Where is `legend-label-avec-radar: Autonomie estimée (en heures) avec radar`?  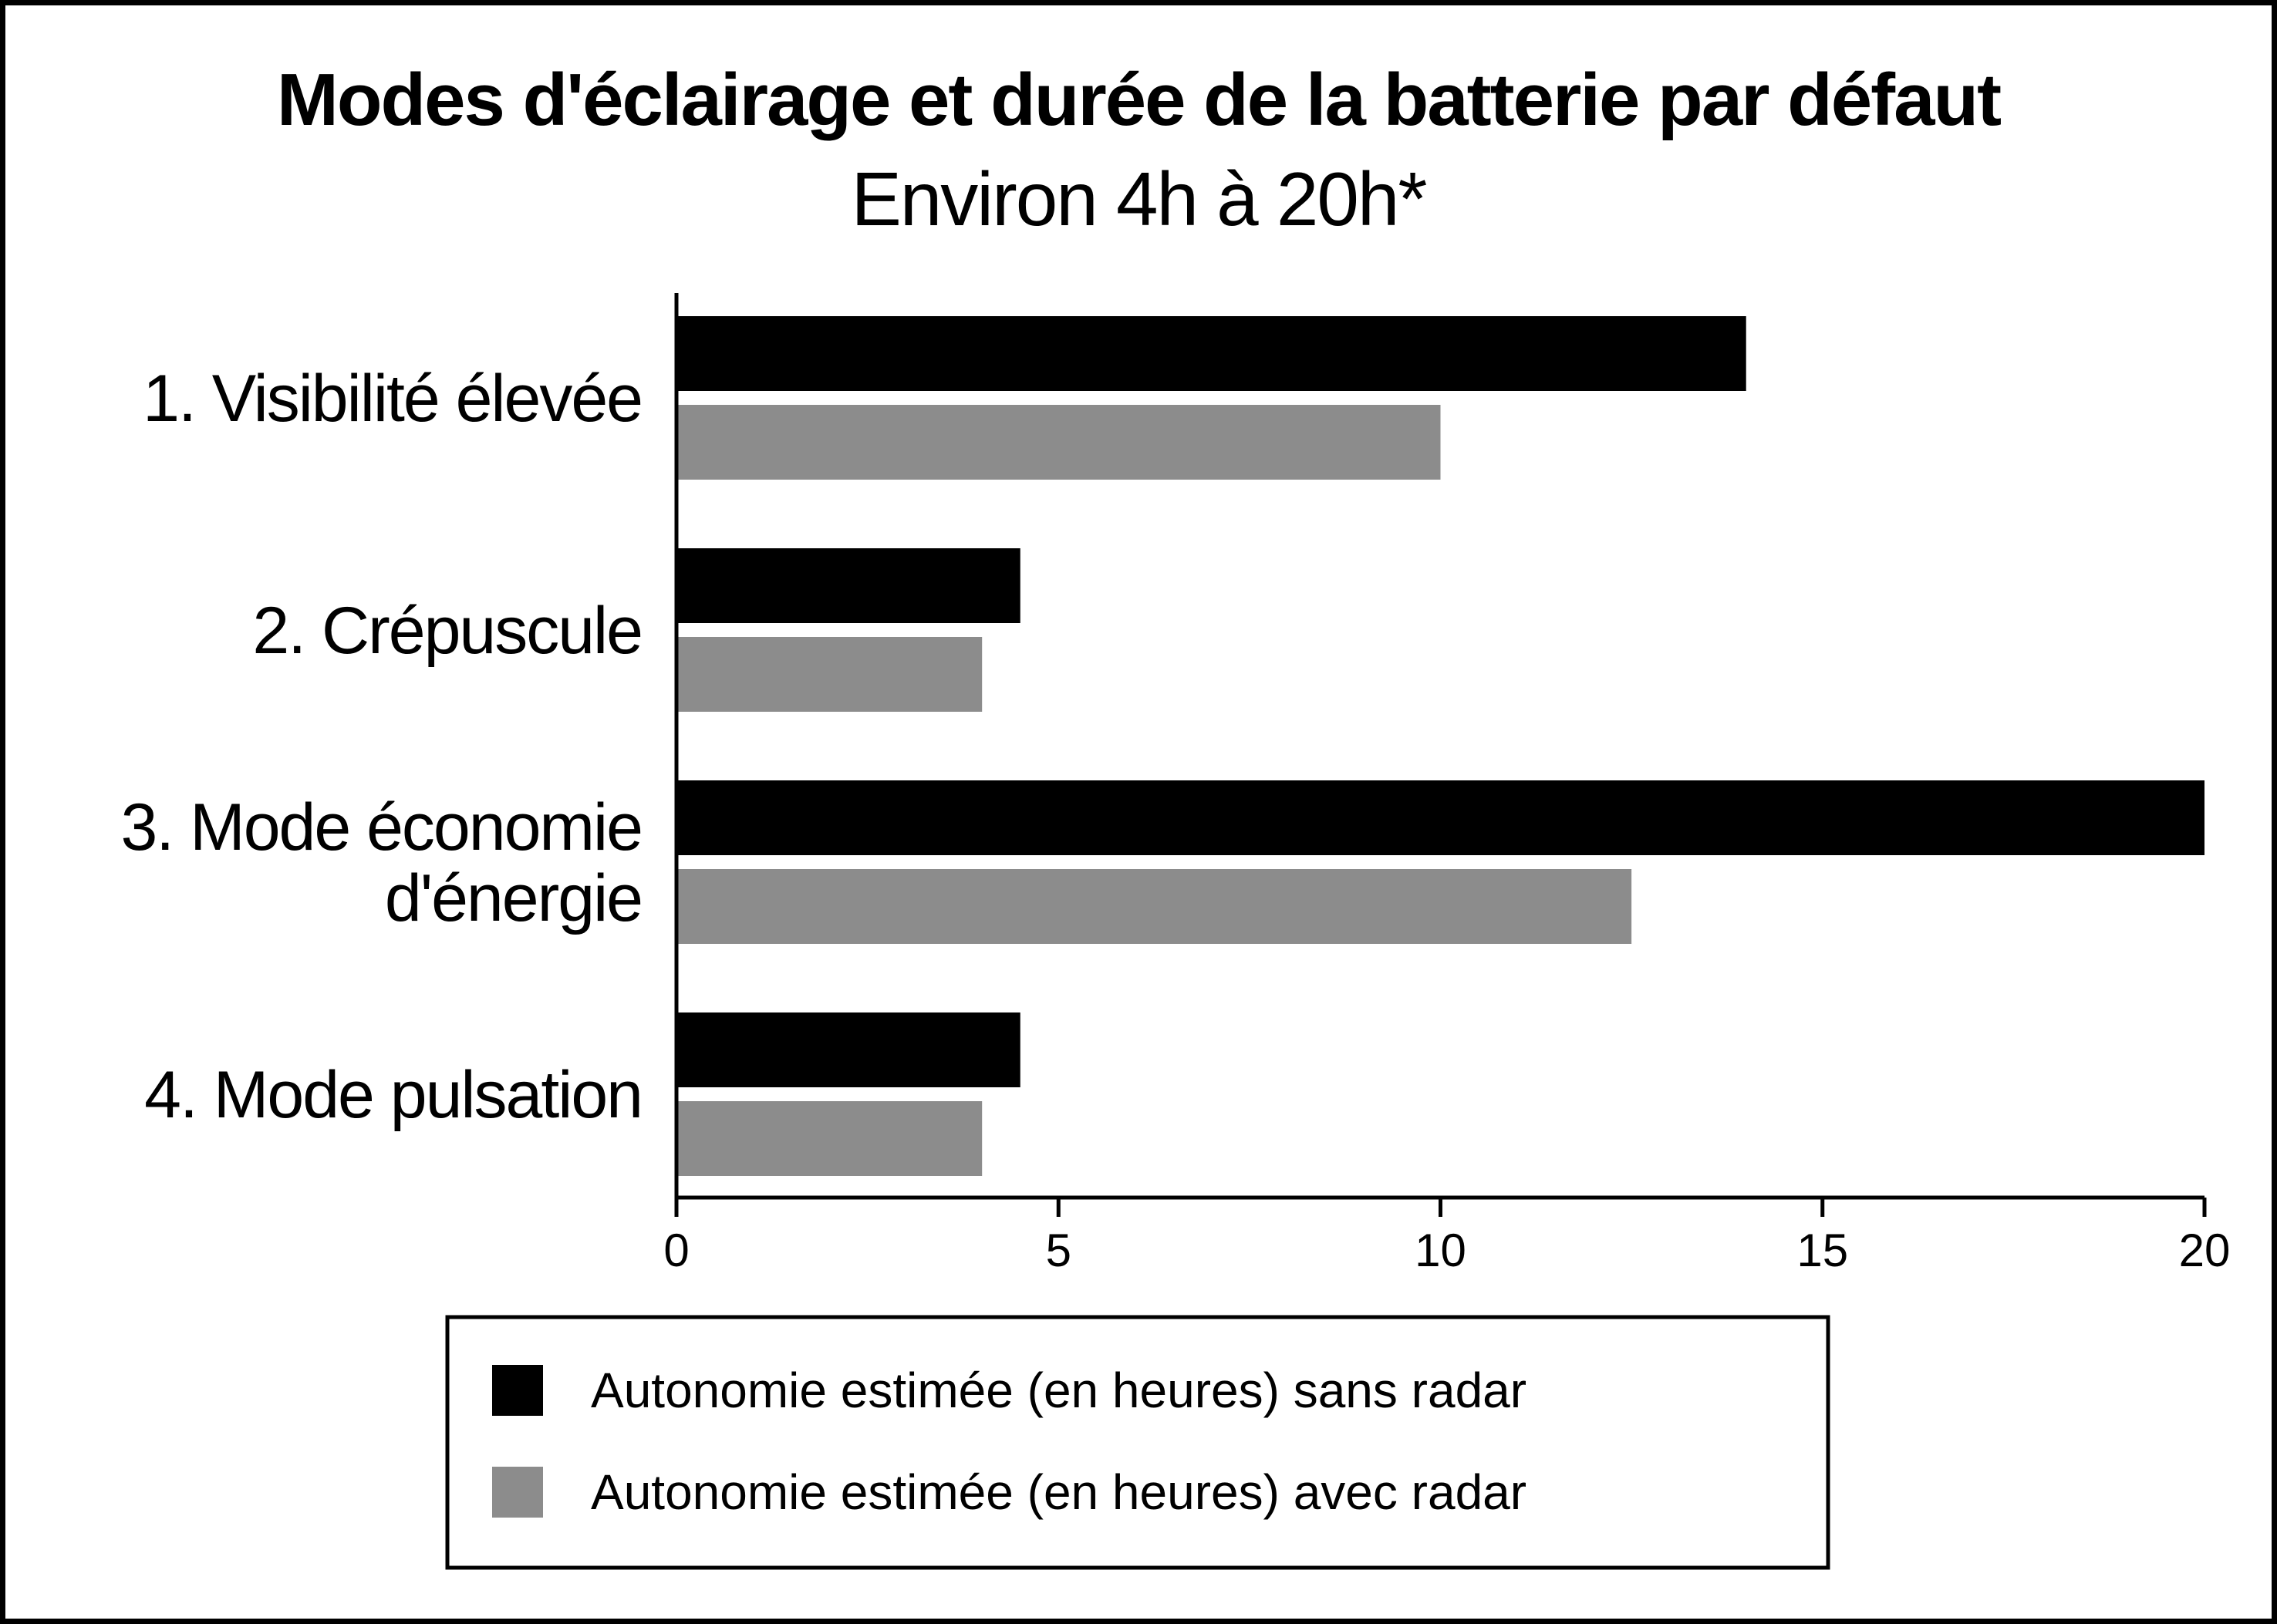
legend-label-avec-radar: Autonomie estimée (en heures) avec radar is located at coordinates (1058, 1492).